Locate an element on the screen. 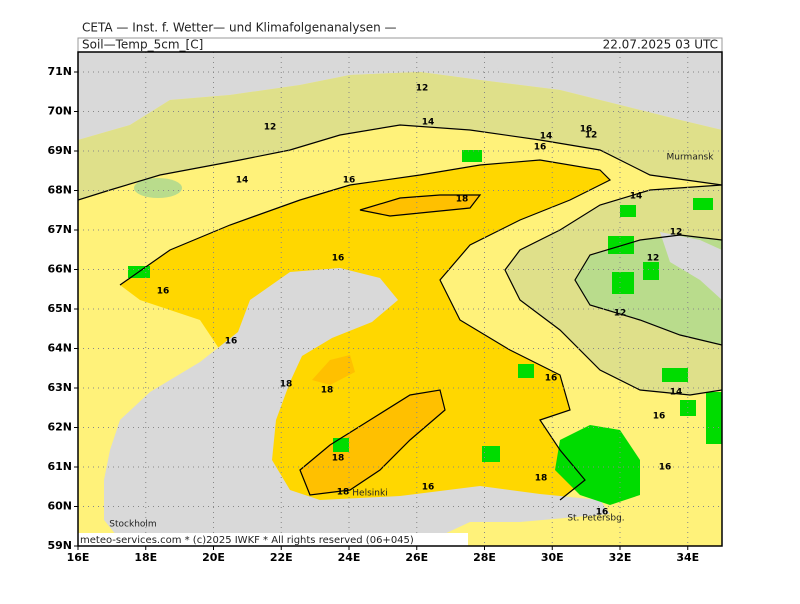 Image resolution: width=800 pixels, height=604 pixels. lat-label: 69N is located at coordinates (59, 150).